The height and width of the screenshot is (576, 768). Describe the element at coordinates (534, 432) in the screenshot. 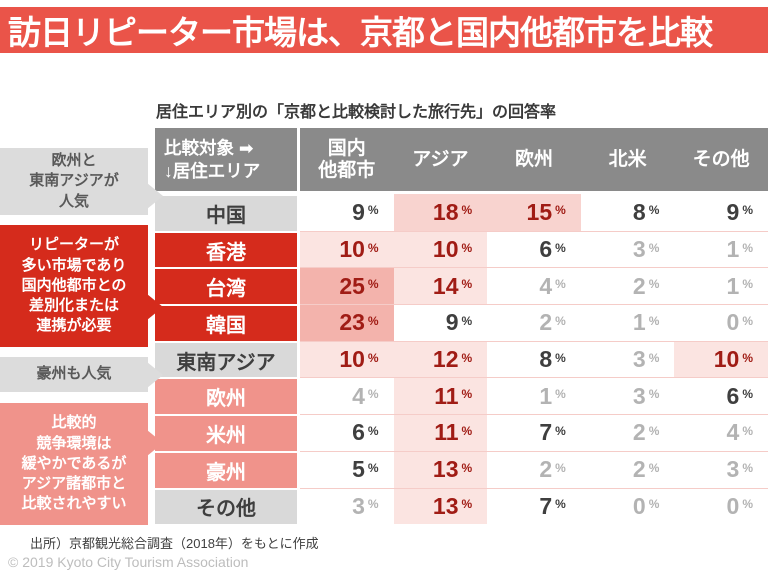

I see `value-cell: 7%` at that location.